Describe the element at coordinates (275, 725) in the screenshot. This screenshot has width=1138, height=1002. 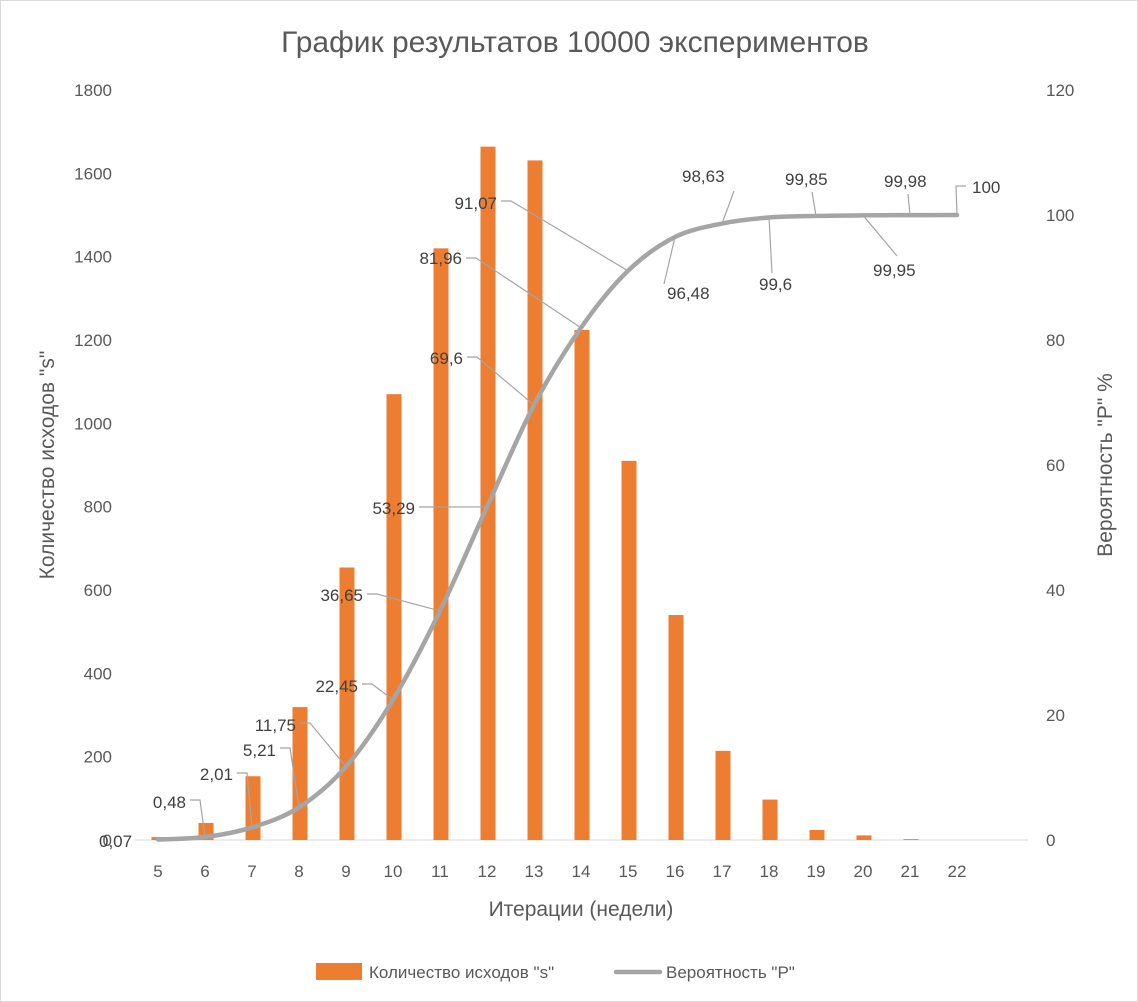
I see `data-label: 11,75` at that location.